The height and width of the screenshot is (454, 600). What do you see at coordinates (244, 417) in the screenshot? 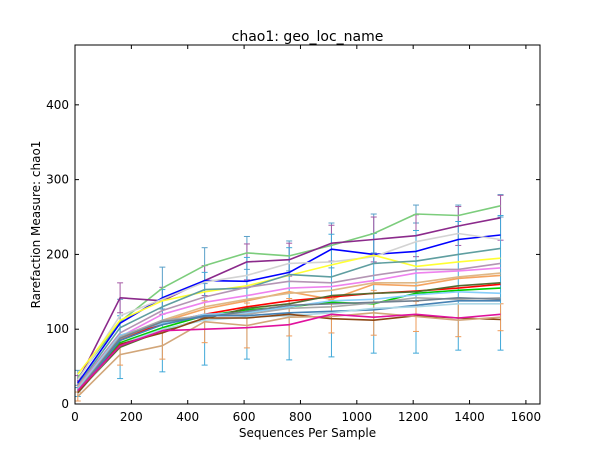
I see `x-tick-label-600: 600` at bounding box center [244, 417].